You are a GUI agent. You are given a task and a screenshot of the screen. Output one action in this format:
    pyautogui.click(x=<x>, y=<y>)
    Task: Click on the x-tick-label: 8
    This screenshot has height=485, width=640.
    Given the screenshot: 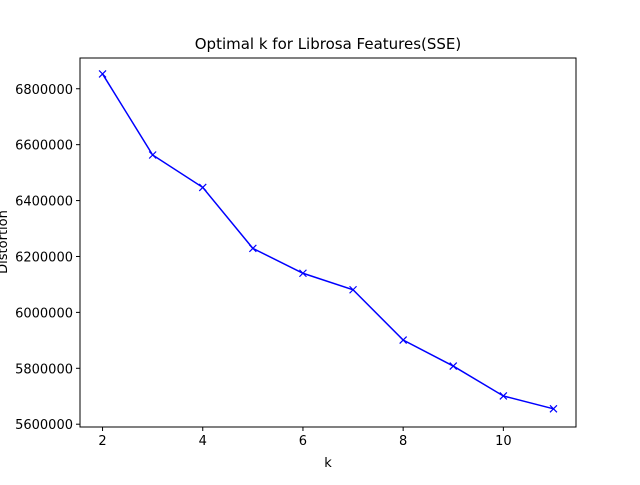 What is the action you would take?
    pyautogui.click(x=403, y=441)
    